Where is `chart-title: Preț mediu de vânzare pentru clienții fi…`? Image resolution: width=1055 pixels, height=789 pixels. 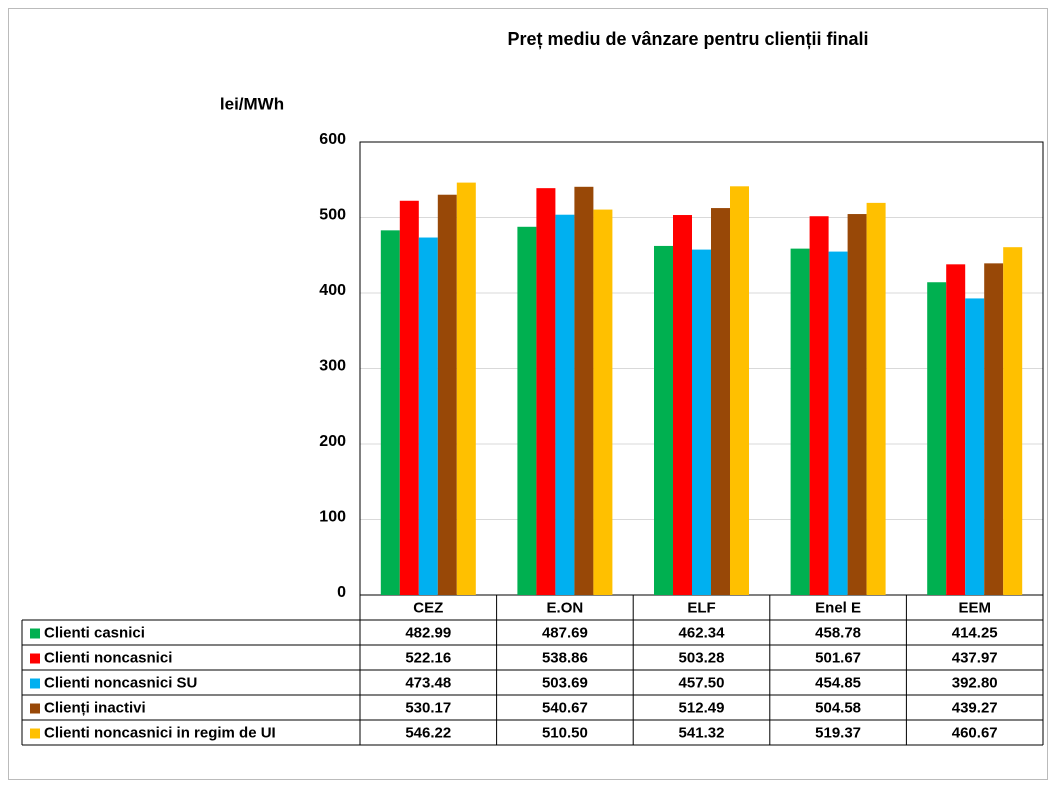 chart-title: Preț mediu de vânzare pentru clienții fi… is located at coordinates (687, 39).